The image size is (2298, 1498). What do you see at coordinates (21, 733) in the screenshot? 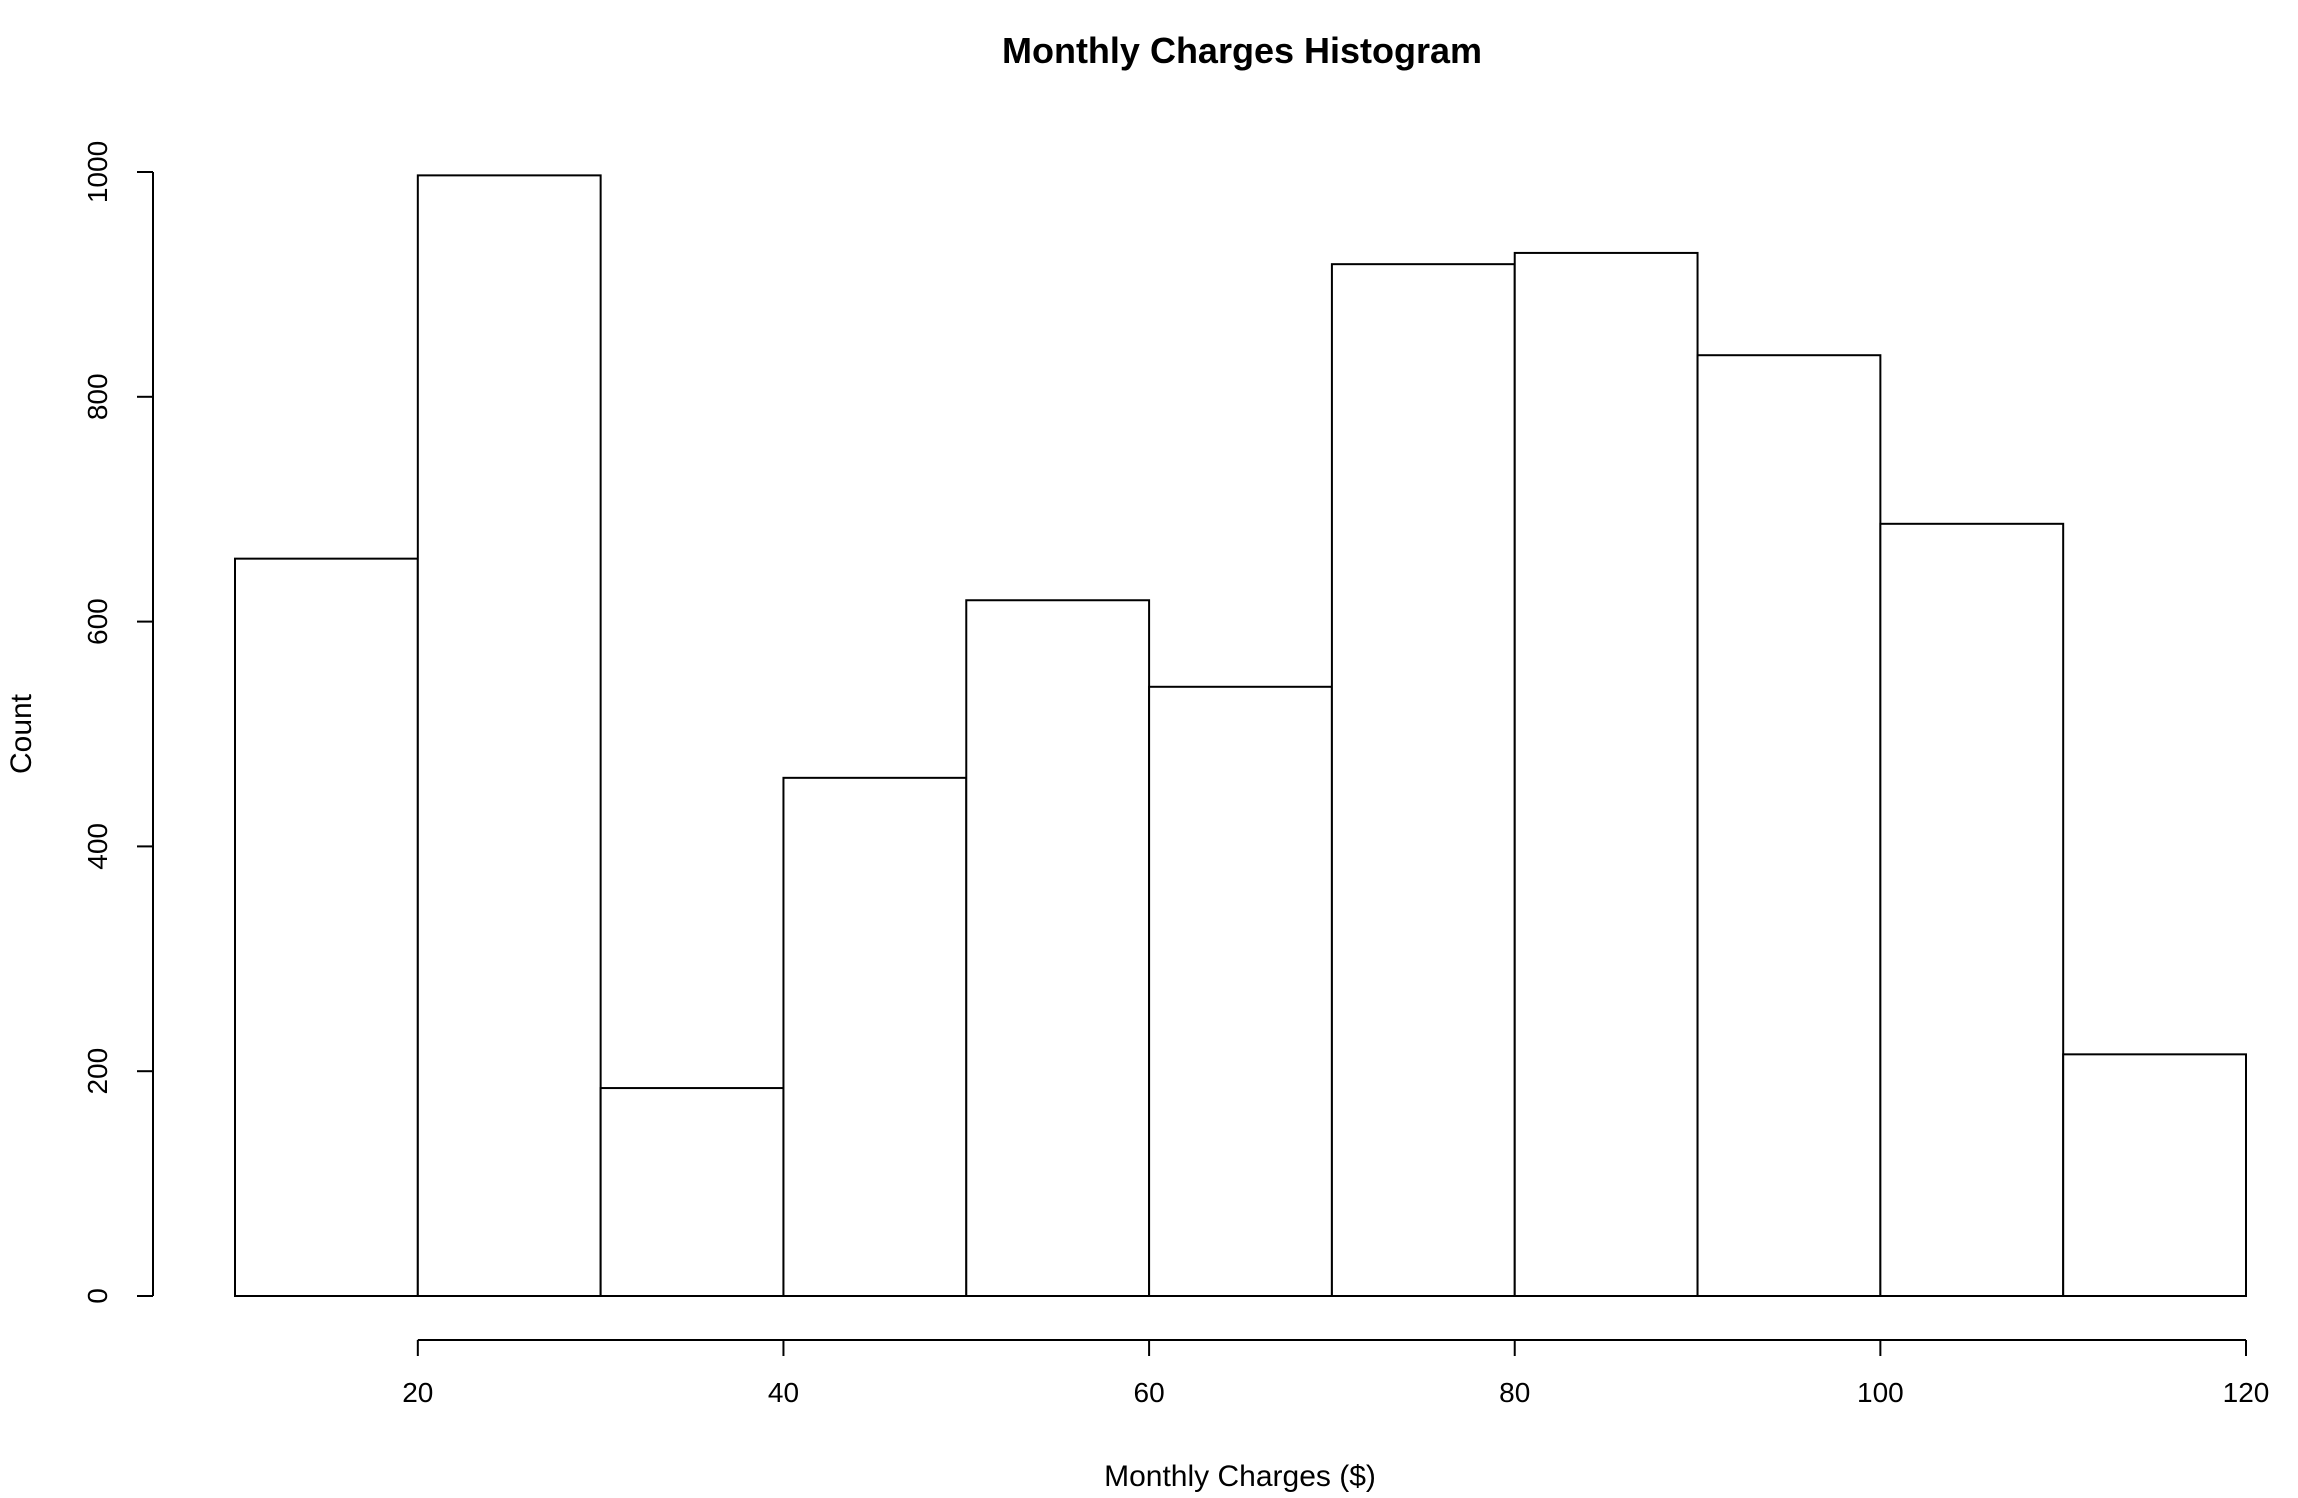
I see `y-axis-label: Count` at bounding box center [21, 733].